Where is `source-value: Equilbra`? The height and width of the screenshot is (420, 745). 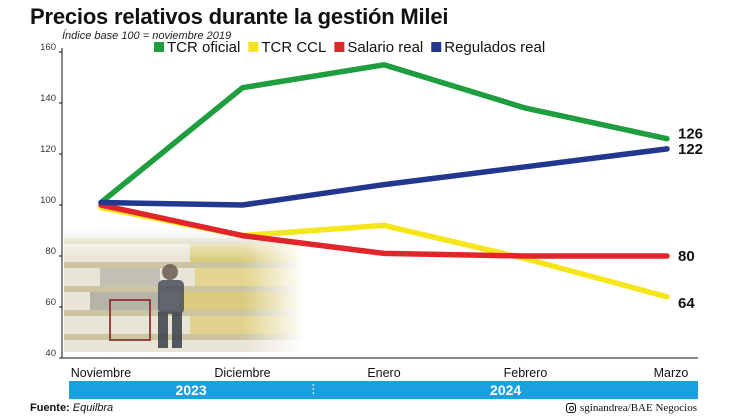
source-value: Equilbra is located at coordinates (93, 408).